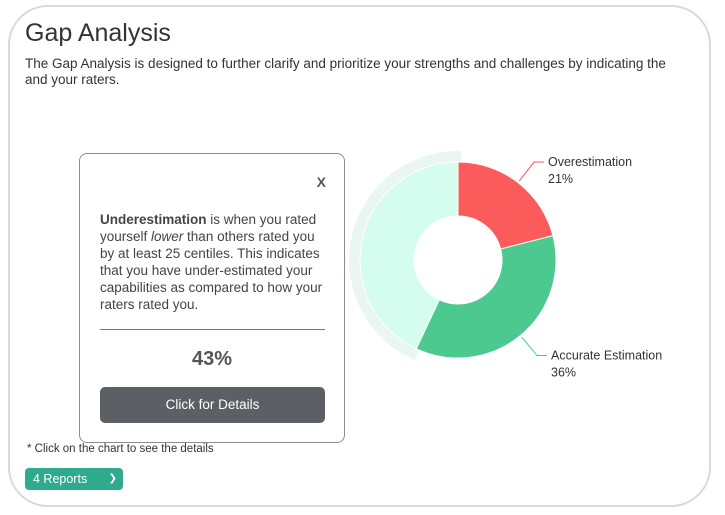 The image size is (725, 515). What do you see at coordinates (212, 359) in the screenshot?
I see `popup-percent: 43%` at bounding box center [212, 359].